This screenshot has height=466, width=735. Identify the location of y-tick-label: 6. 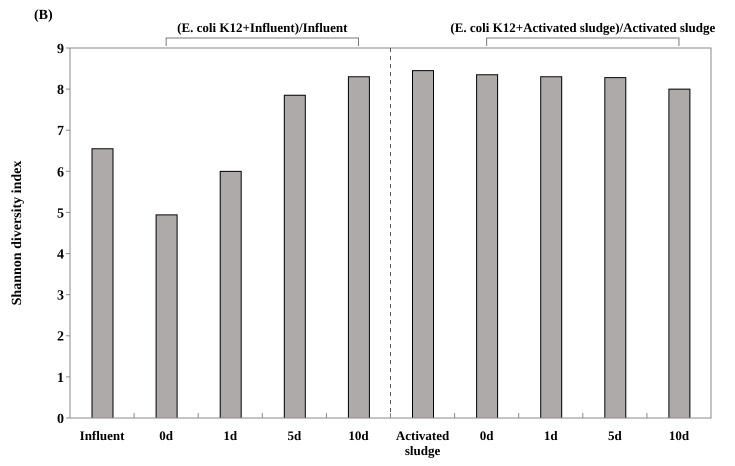
(60, 172).